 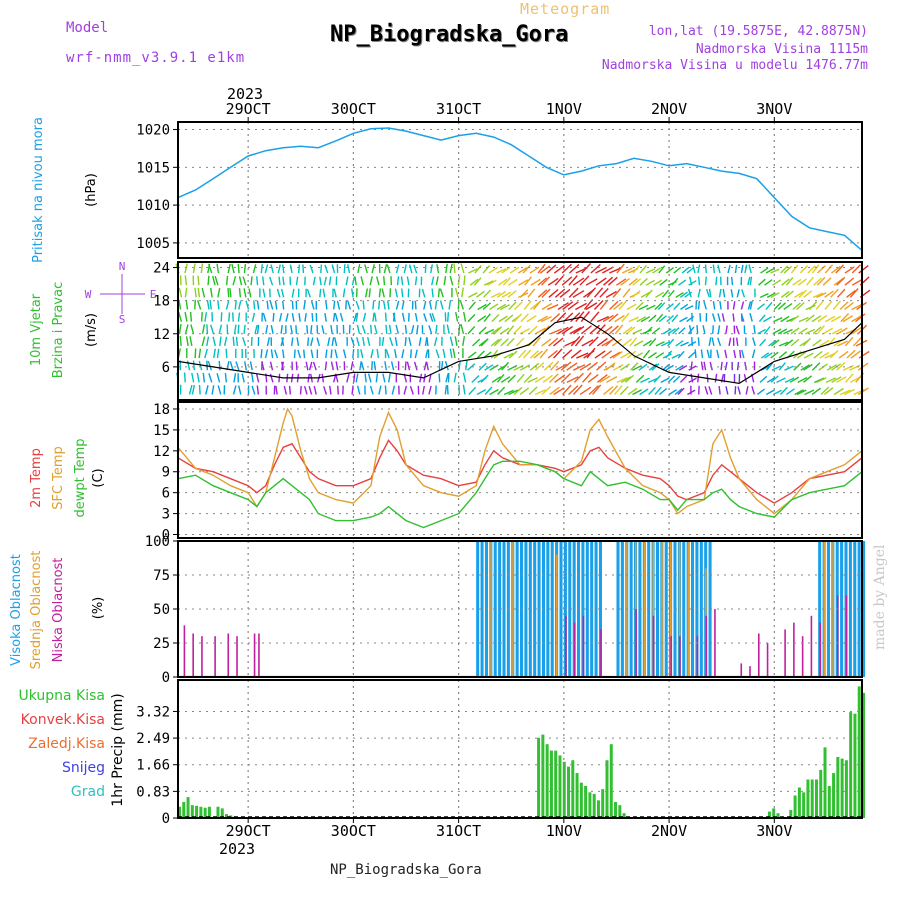 I want to click on year-bottom-label: 2023, so click(x=237, y=849).